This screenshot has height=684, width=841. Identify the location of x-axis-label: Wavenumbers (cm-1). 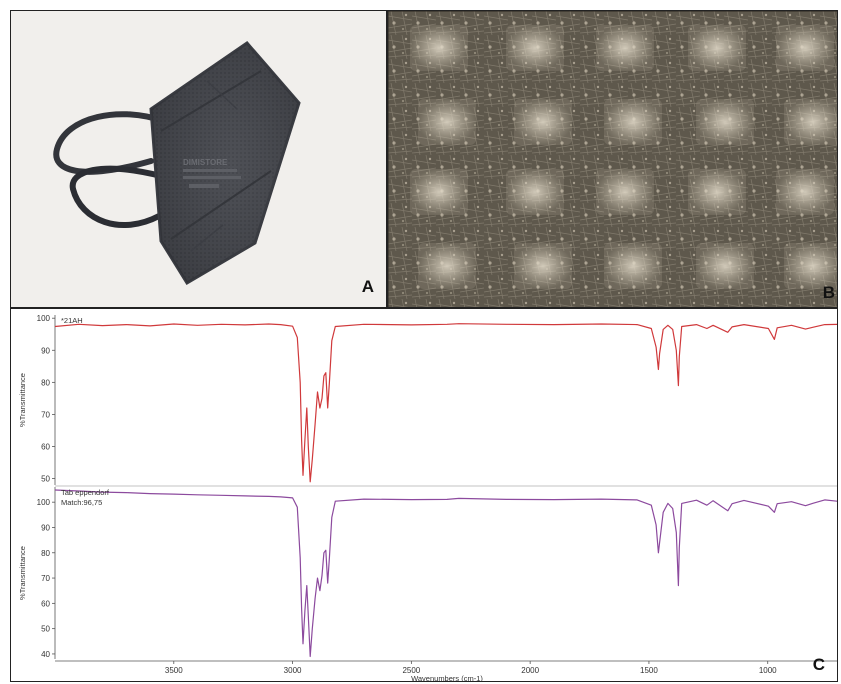
(447, 678).